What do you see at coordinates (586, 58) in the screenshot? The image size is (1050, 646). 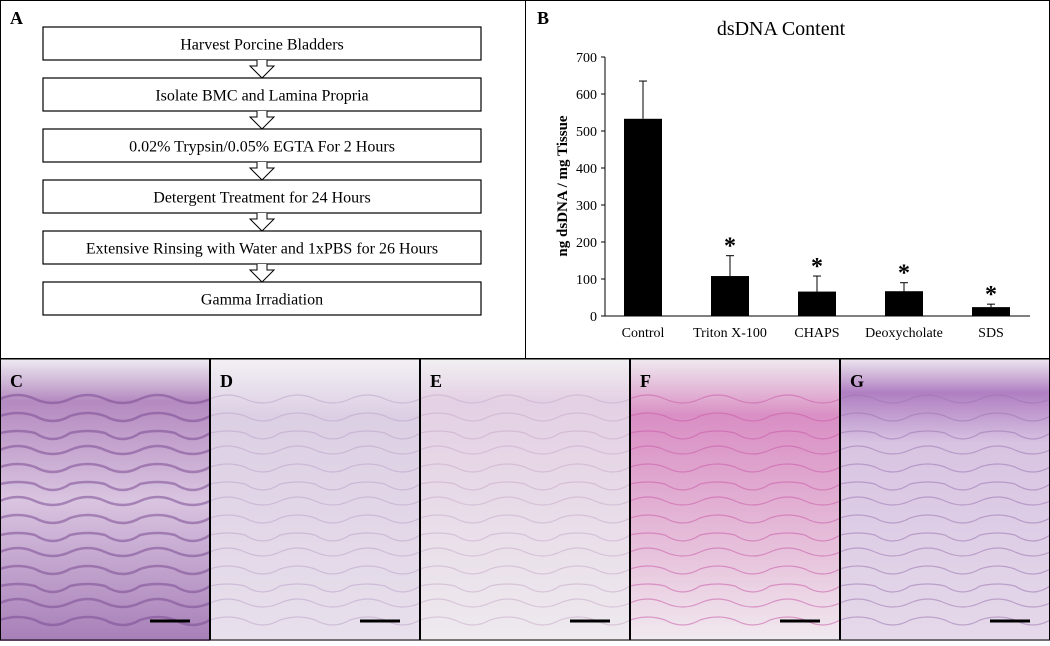 I see `y-tick-label: 700` at bounding box center [586, 58].